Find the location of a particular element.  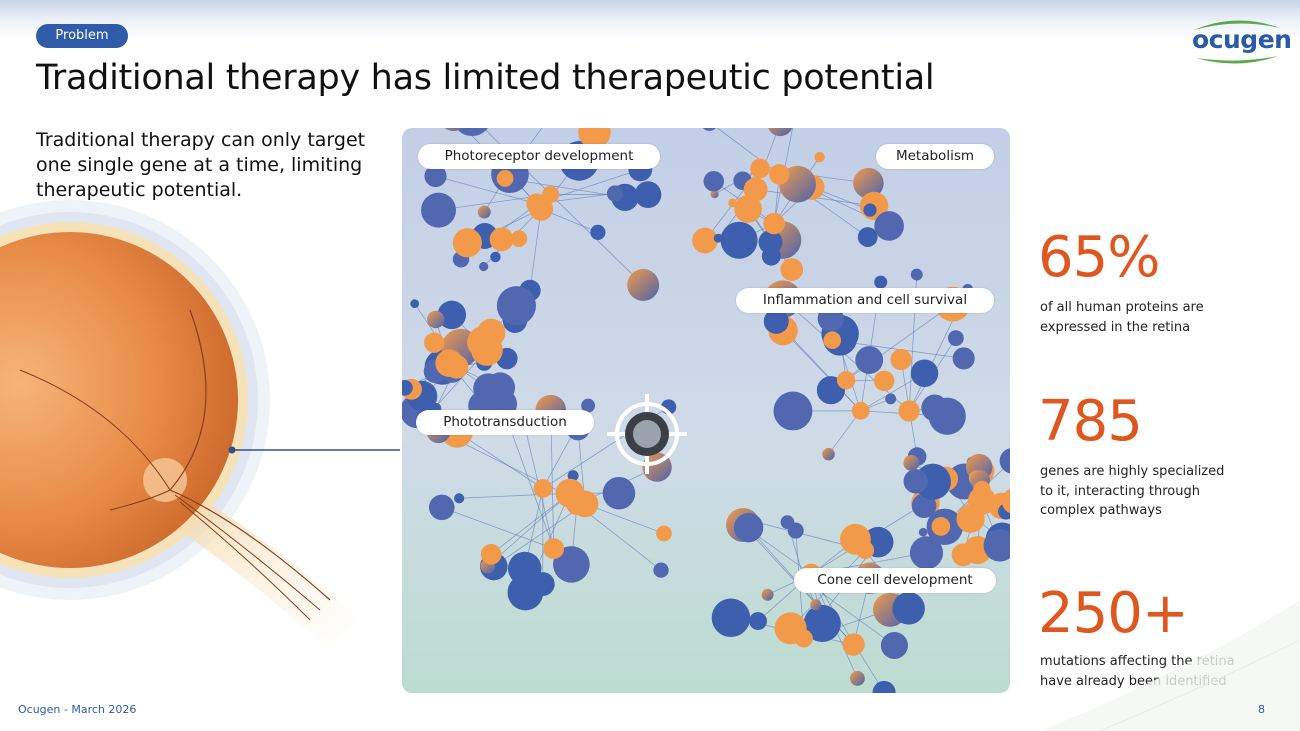

stat-value-mutations: 250+ is located at coordinates (1113, 613).